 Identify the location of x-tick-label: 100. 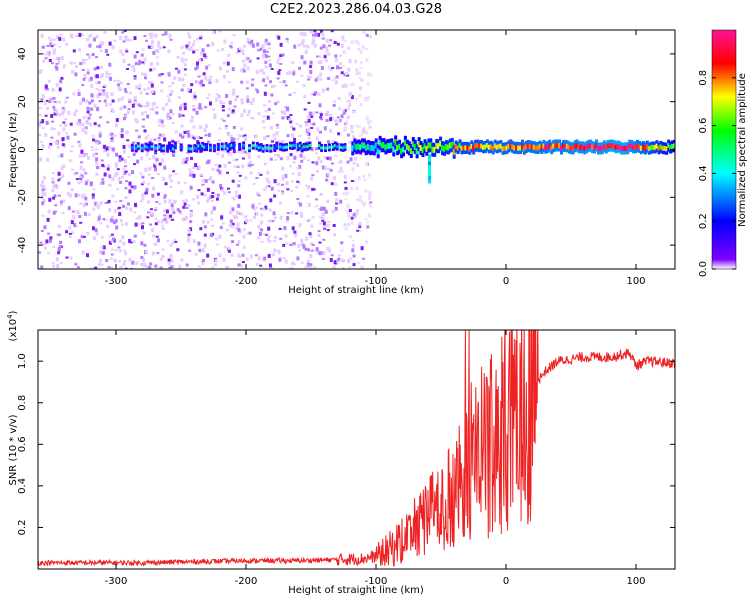
(635, 581).